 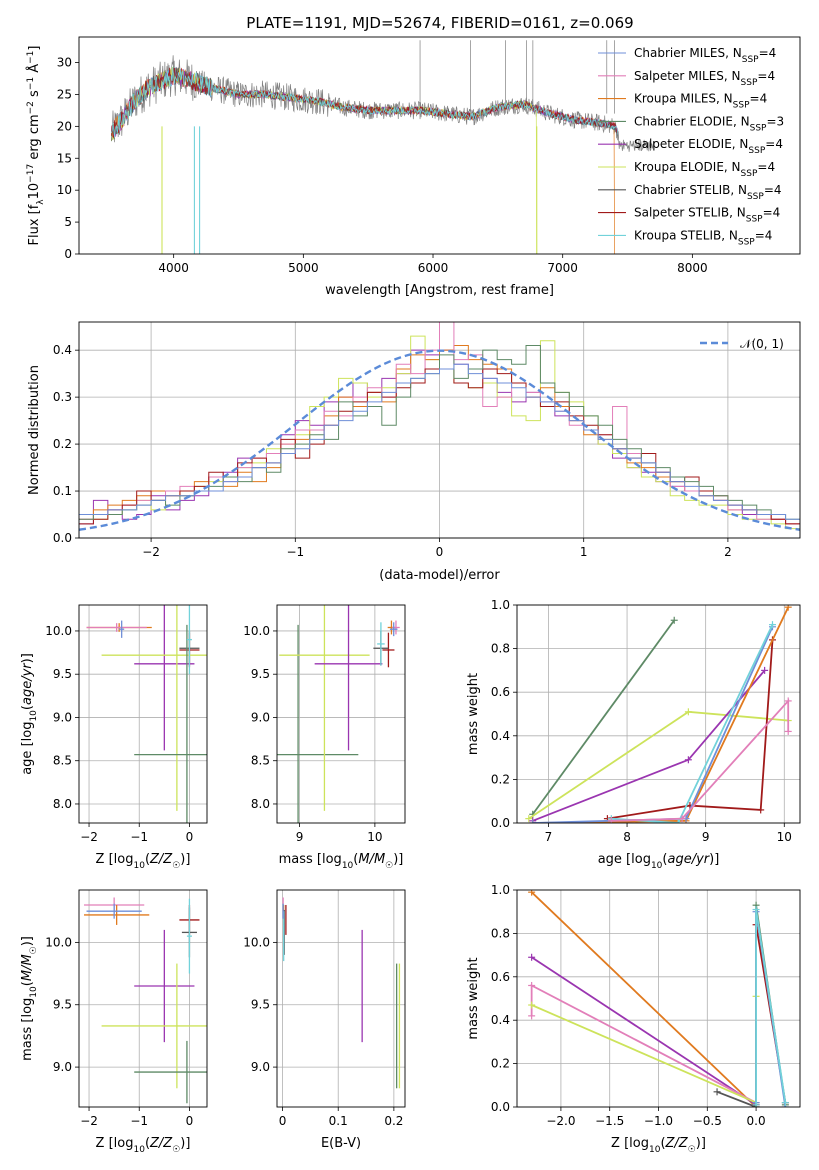 I want to click on x-tick-label: 6000, so click(x=433, y=268).